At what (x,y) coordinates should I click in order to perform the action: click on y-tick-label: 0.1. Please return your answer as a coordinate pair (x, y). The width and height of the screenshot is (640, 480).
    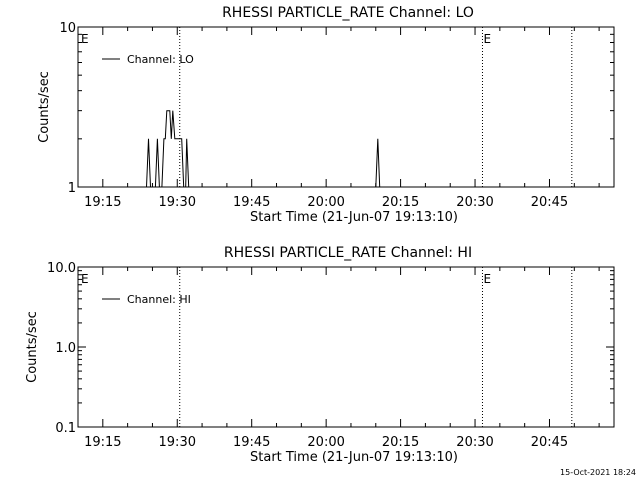
    Looking at the image, I should click on (65, 428).